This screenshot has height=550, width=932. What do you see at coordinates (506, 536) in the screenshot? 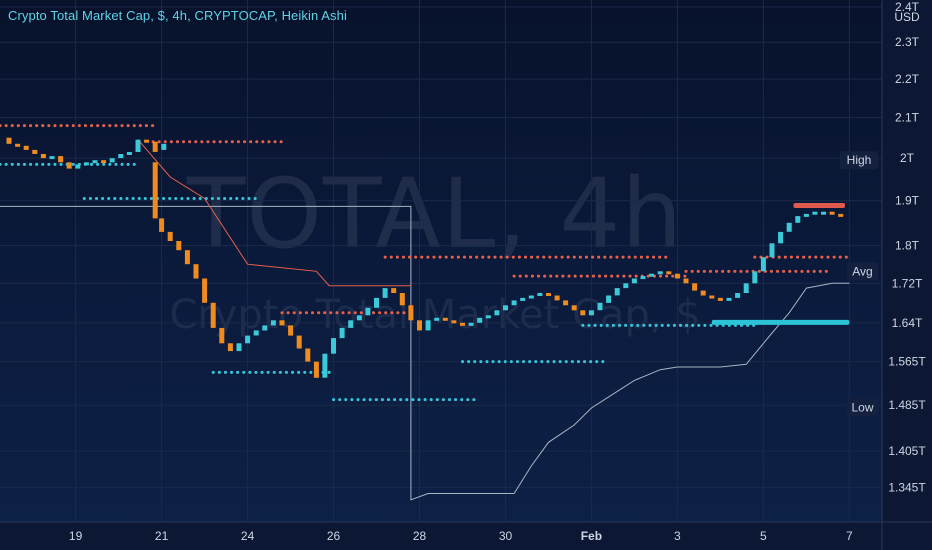
I see `x-tick-label: 30` at bounding box center [506, 536].